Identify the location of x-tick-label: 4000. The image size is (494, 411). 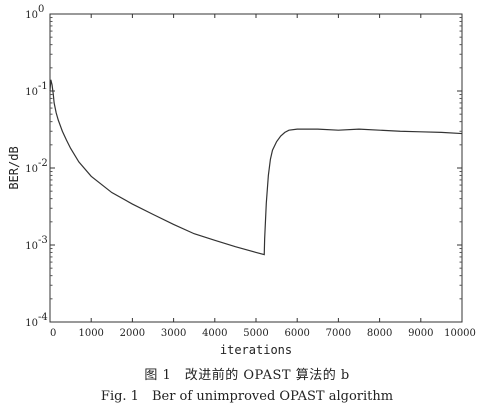
(214, 333).